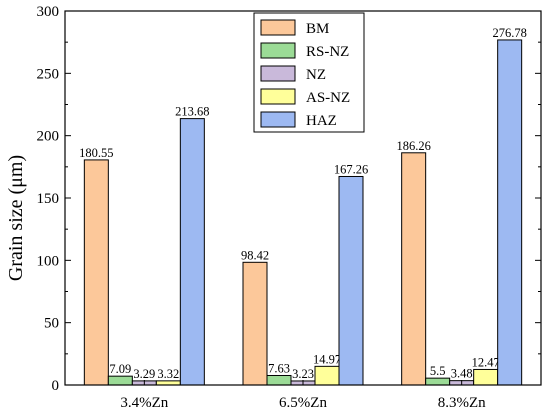 The width and height of the screenshot is (550, 412). I want to click on x-tick-label: 6.5%Zn, so click(303, 403).